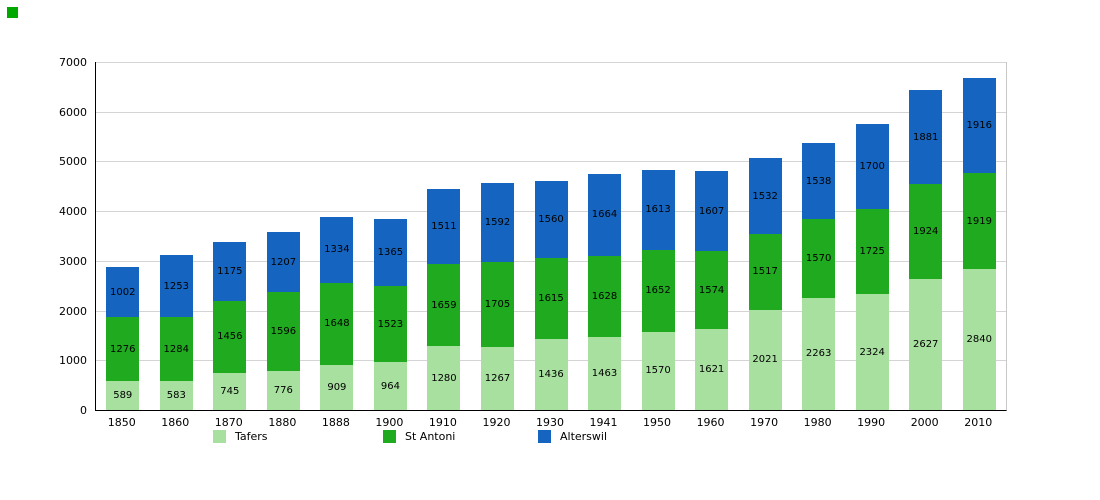 The image size is (1100, 500). Describe the element at coordinates (73, 311) in the screenshot. I see `y-tick-label: 2000` at that location.